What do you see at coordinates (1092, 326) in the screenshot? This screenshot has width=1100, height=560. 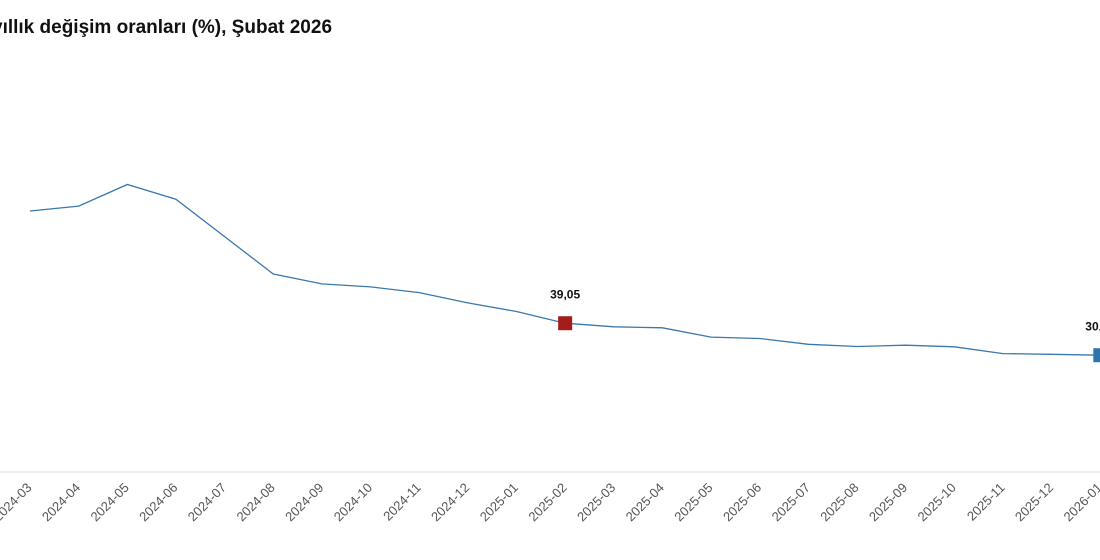 I see `value-label: 30,65` at bounding box center [1092, 326].